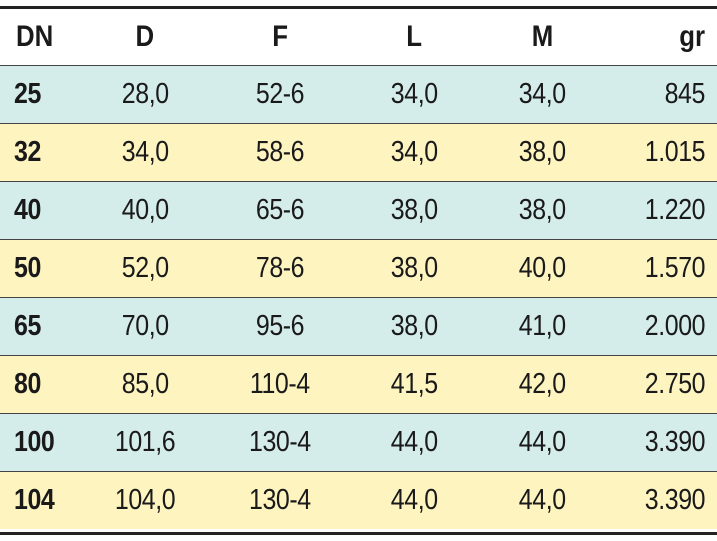 The image size is (717, 541). Describe the element at coordinates (280, 325) in the screenshot. I see `cell-f: 95-6` at that location.